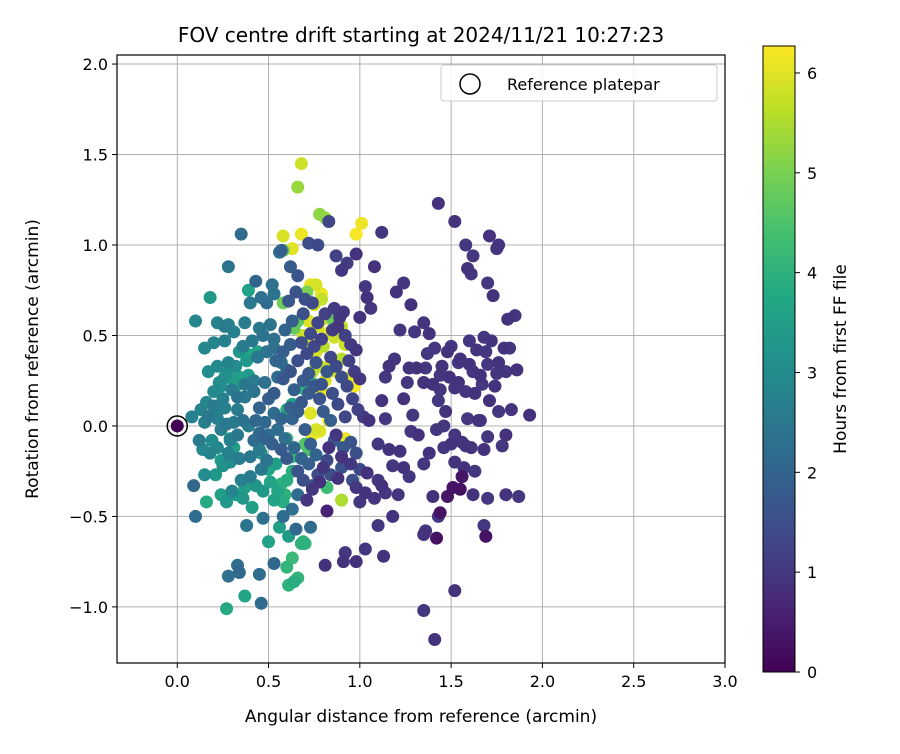 The image size is (900, 754). Describe the element at coordinates (812, 73) in the screenshot. I see `colorbar-tick-label: 6` at that location.